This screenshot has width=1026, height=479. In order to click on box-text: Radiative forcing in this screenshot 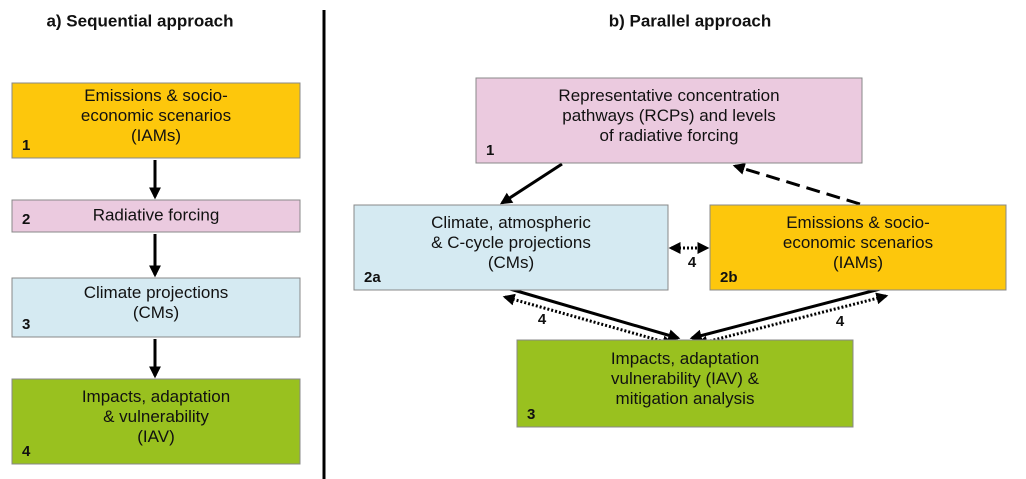, I will do `click(156, 214)`.